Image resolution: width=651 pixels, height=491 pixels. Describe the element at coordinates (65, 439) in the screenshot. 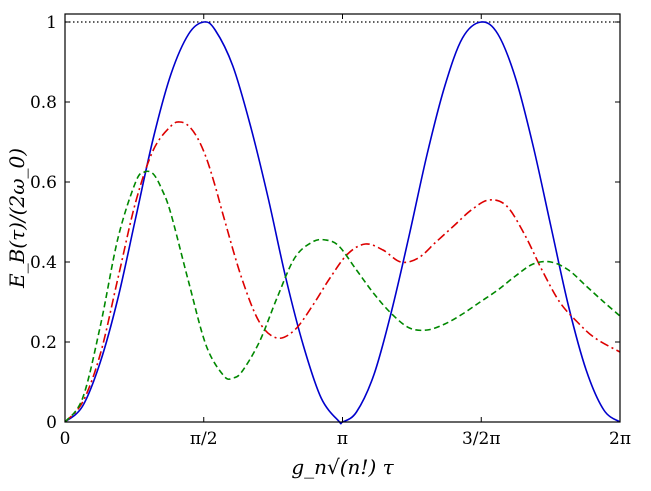

I see `x-tick-label: 0` at that location.